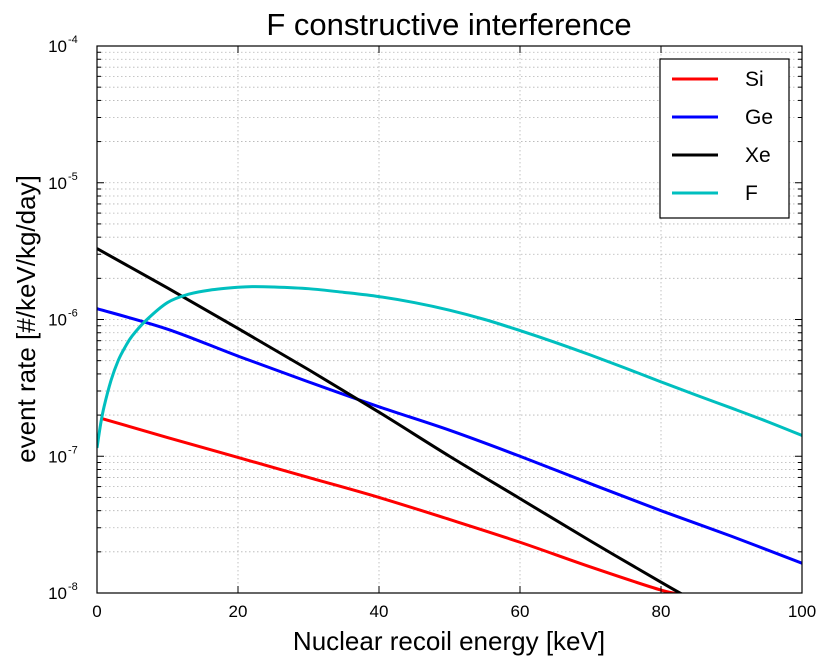 This screenshot has width=831, height=669. What do you see at coordinates (520, 611) in the screenshot?
I see `x-tick-label: 60` at bounding box center [520, 611].